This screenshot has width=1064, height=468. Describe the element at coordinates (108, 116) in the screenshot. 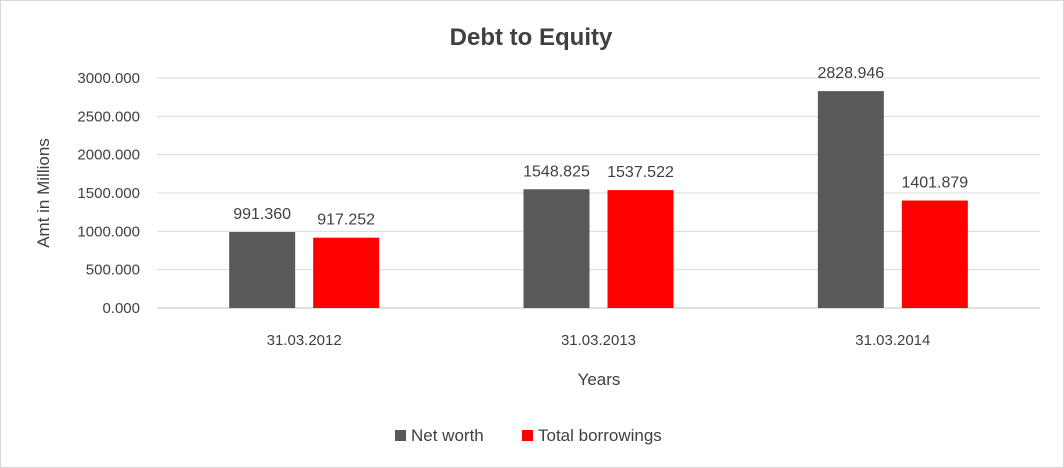

I see `y-tick-label: 2500.000` at that location.